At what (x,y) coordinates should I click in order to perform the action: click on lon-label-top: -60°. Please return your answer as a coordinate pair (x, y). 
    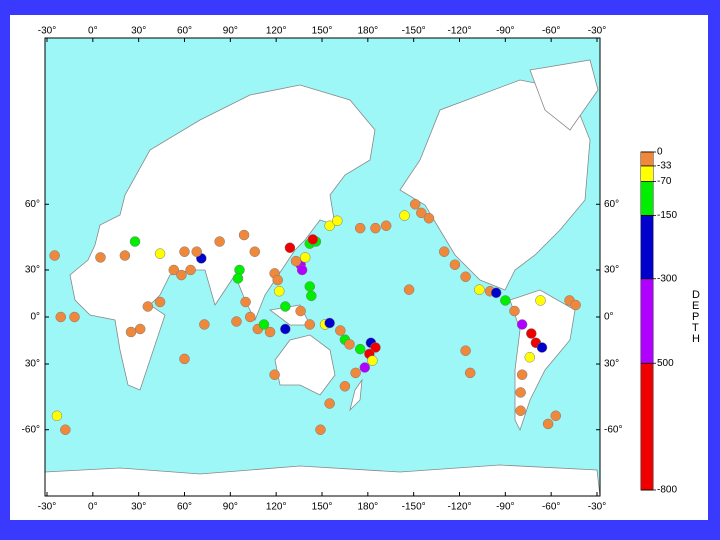
    Looking at the image, I should click on (551, 31).